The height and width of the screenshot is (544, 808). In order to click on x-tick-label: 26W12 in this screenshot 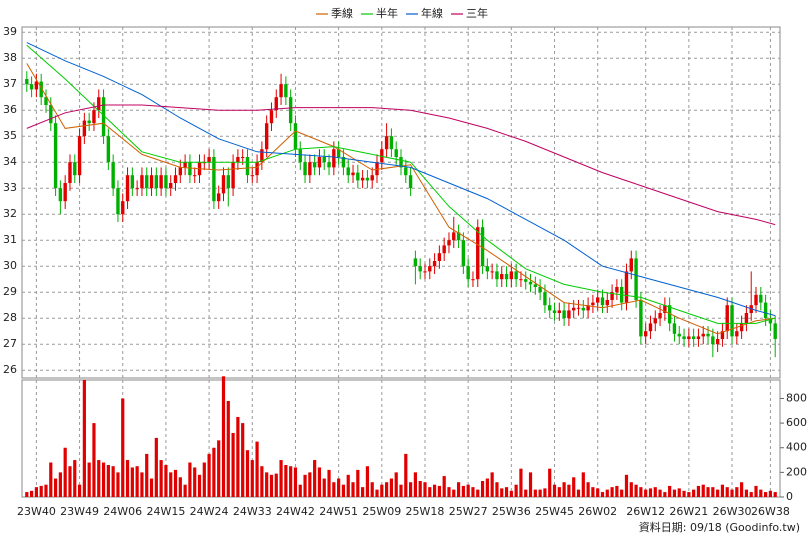, I will do `click(645, 511)`.